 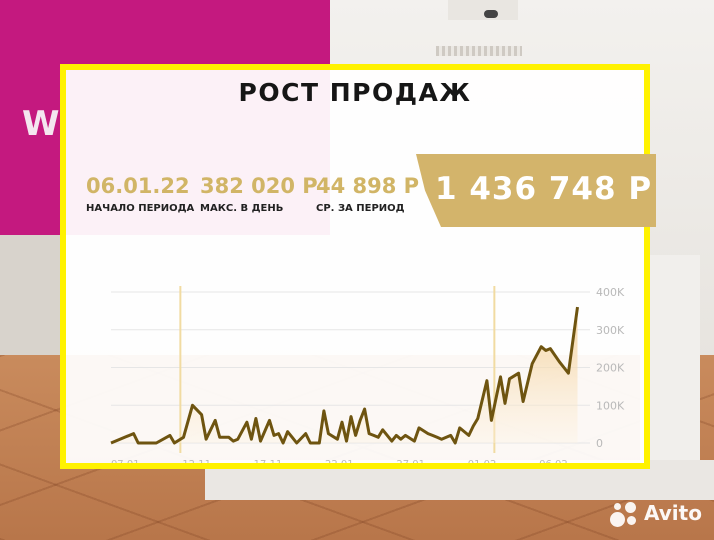 What do you see at coordinates (30, 297) in the screenshot?
I see `background-wall-corner` at bounding box center [30, 297].